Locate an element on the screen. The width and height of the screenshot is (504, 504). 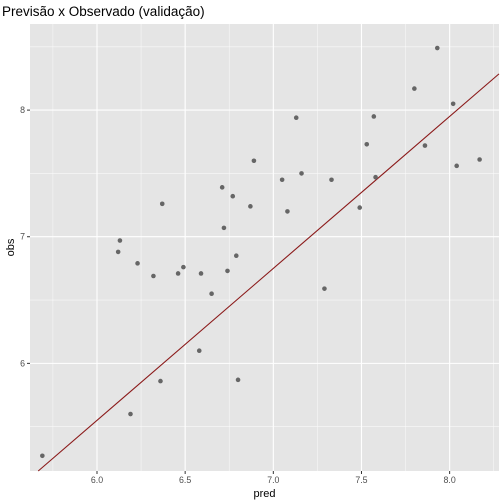
y-tick-label: 8 is located at coordinates (22, 110).